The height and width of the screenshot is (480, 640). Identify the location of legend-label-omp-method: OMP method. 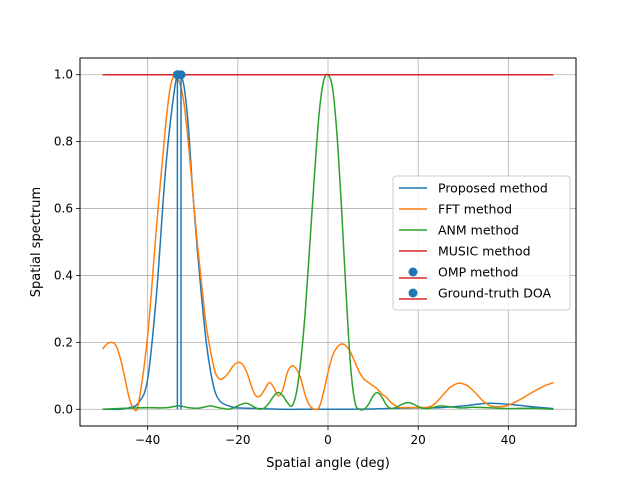
(478, 272).